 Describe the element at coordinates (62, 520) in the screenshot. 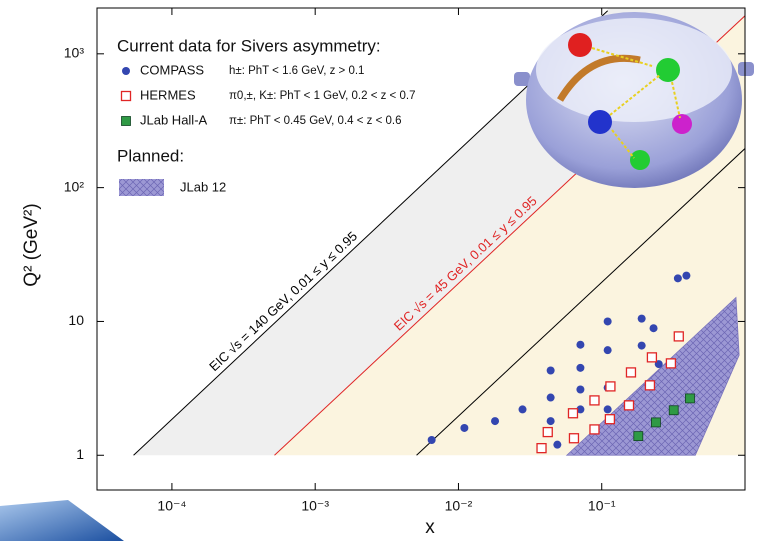

I see `decor-arrow` at that location.